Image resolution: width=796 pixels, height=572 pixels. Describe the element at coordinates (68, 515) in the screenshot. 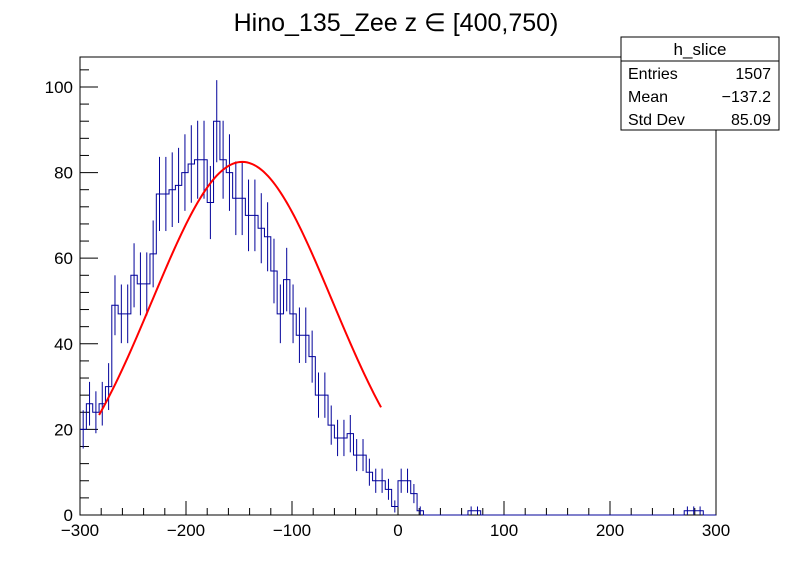

I see `y-tick-label: 0` at that location.